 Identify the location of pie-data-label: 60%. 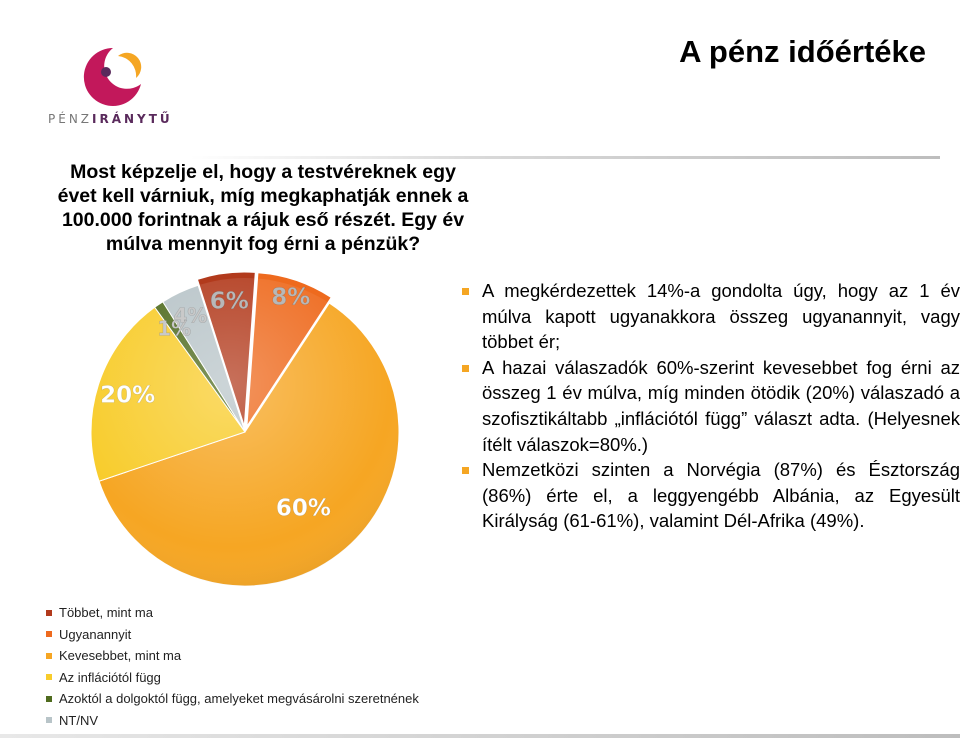
(303, 509).